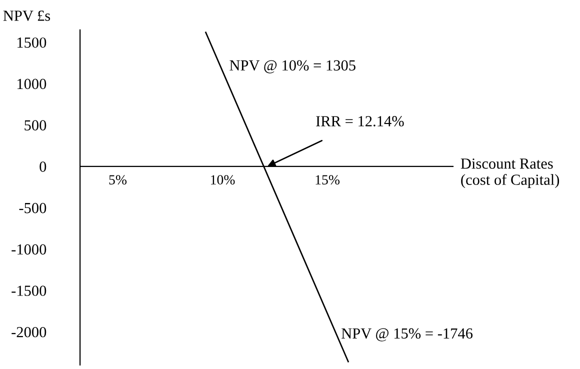 The width and height of the screenshot is (580, 369). Describe the element at coordinates (293, 67) in the screenshot. I see `annotation: NPV @ 10% = 1305` at that location.